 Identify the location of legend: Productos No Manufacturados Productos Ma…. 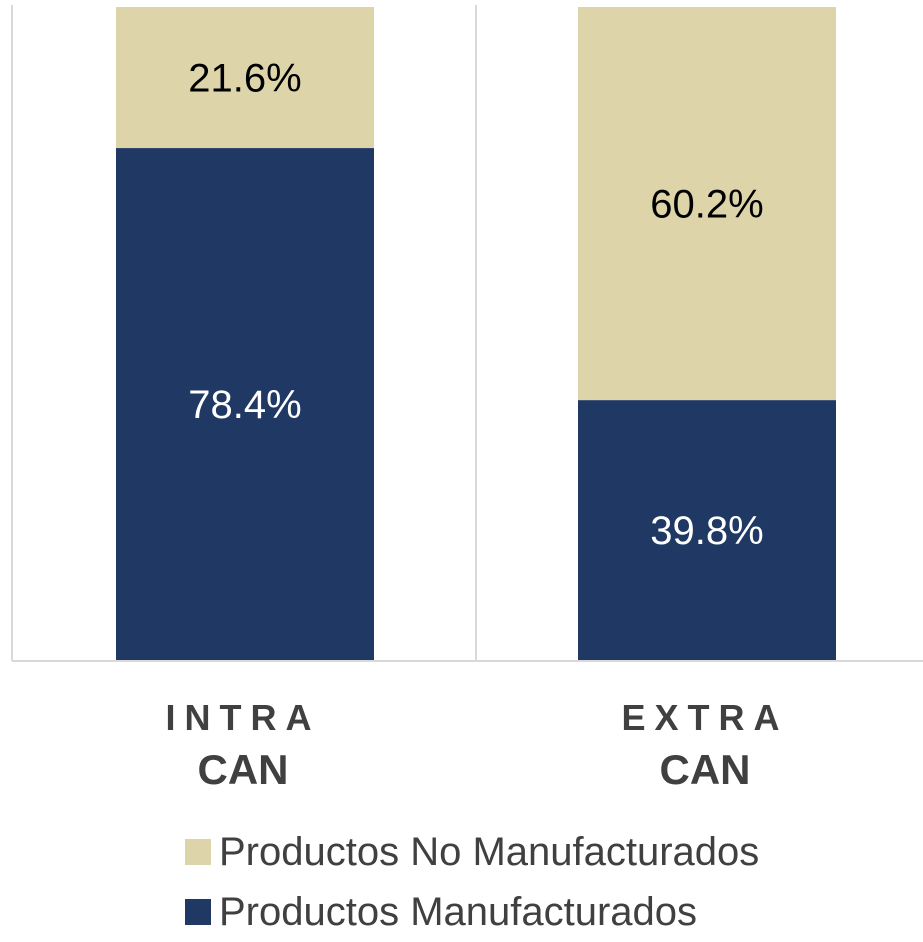
(472, 882).